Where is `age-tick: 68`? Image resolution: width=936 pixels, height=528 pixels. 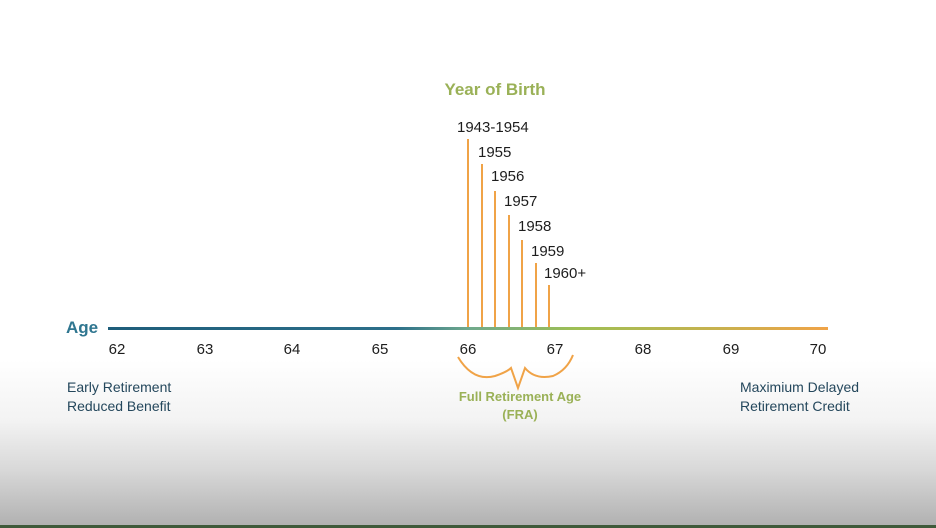
age-tick: 68 is located at coordinates (643, 349).